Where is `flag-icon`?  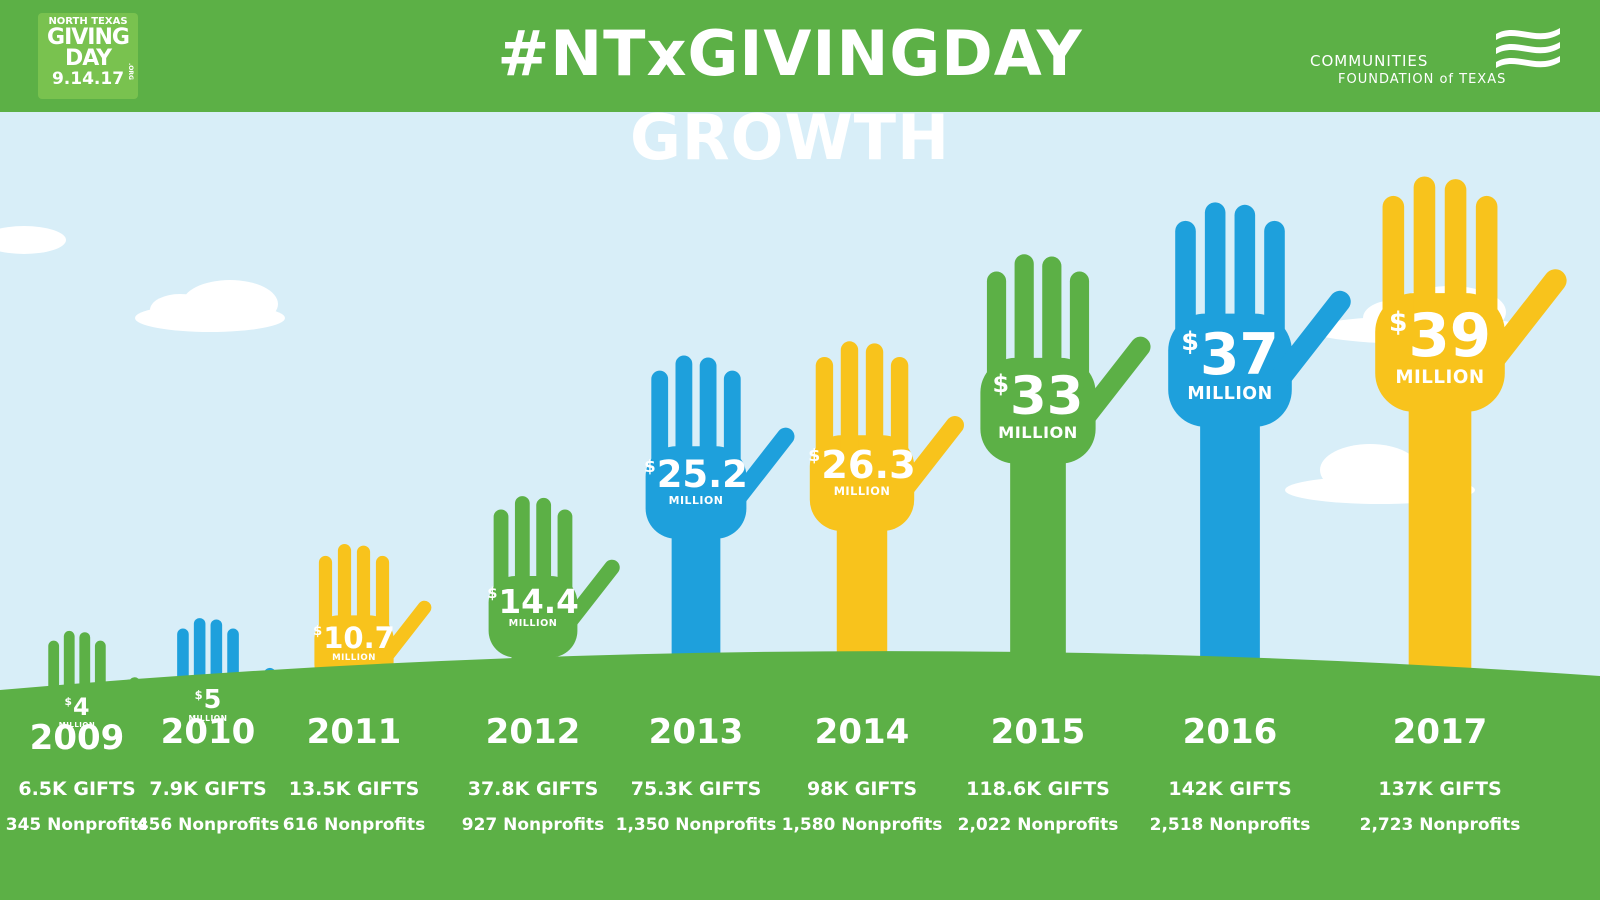 flag-icon is located at coordinates (1528, 48).